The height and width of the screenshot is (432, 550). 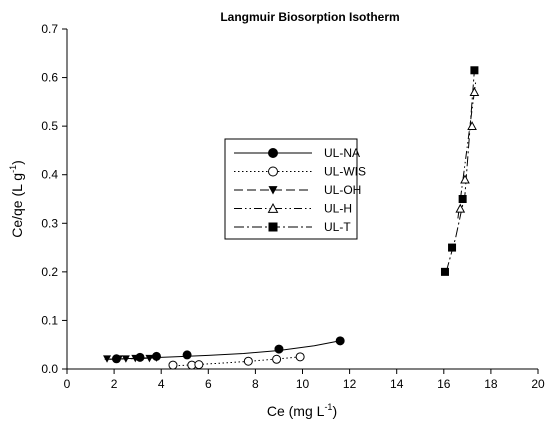 What do you see at coordinates (49, 78) in the screenshot?
I see `y-tick-label: 0.6` at bounding box center [49, 78].